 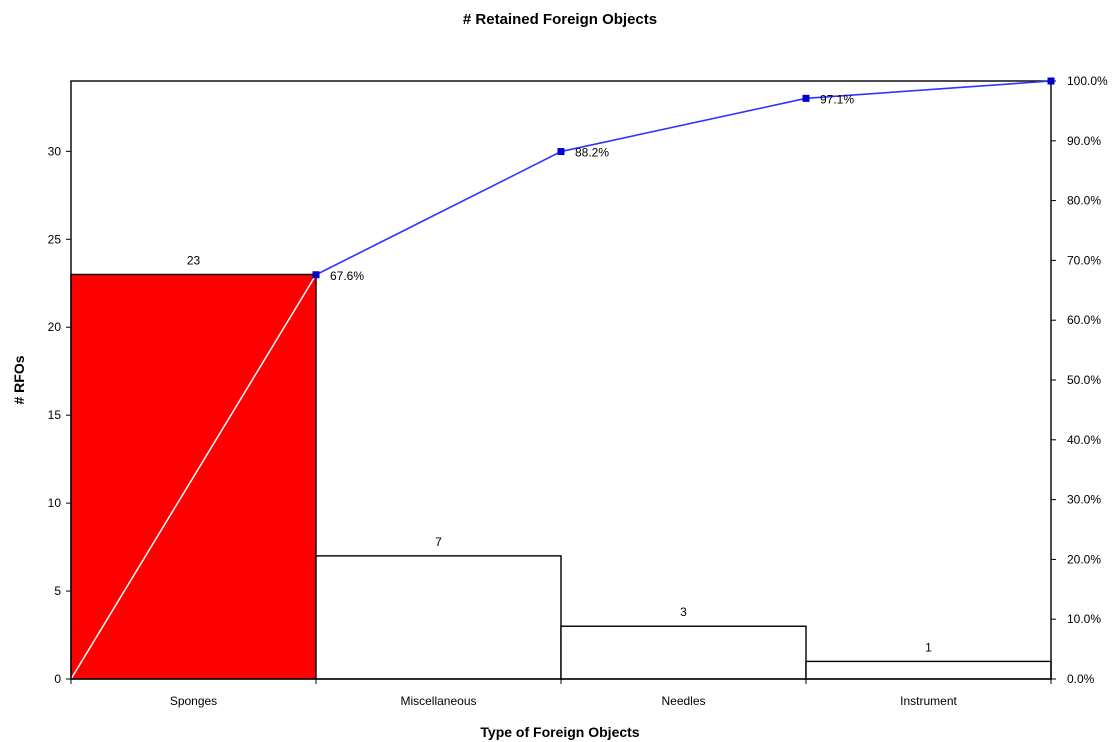 What do you see at coordinates (1084, 619) in the screenshot?
I see `y2-tick-label: 10.0%` at bounding box center [1084, 619].